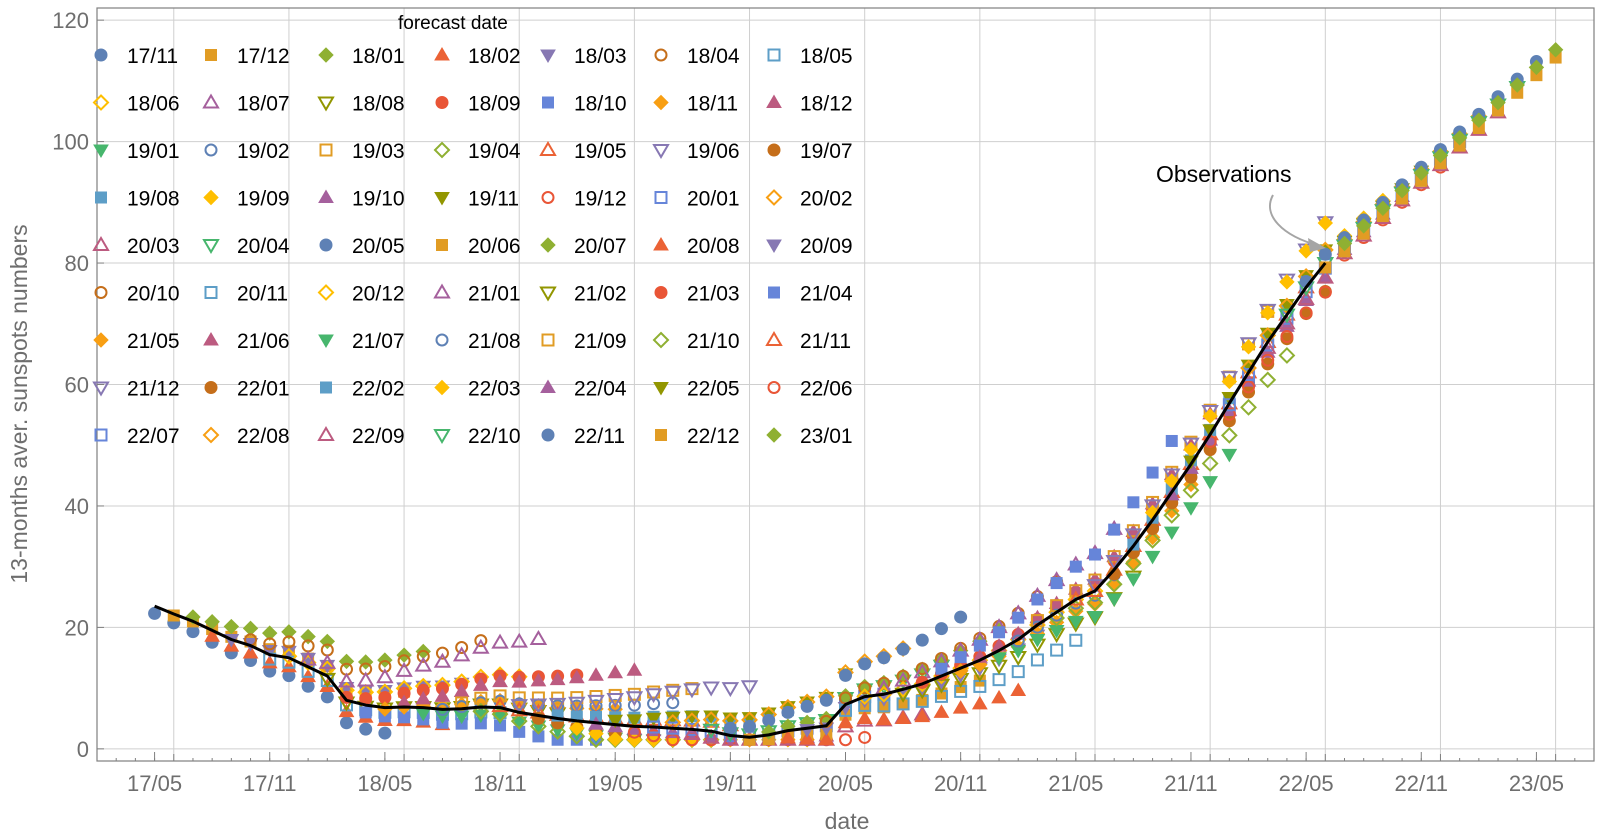 This screenshot has height=840, width=1600. Describe the element at coordinates (263, 104) in the screenshot. I see `legend-label: 18/07` at that location.